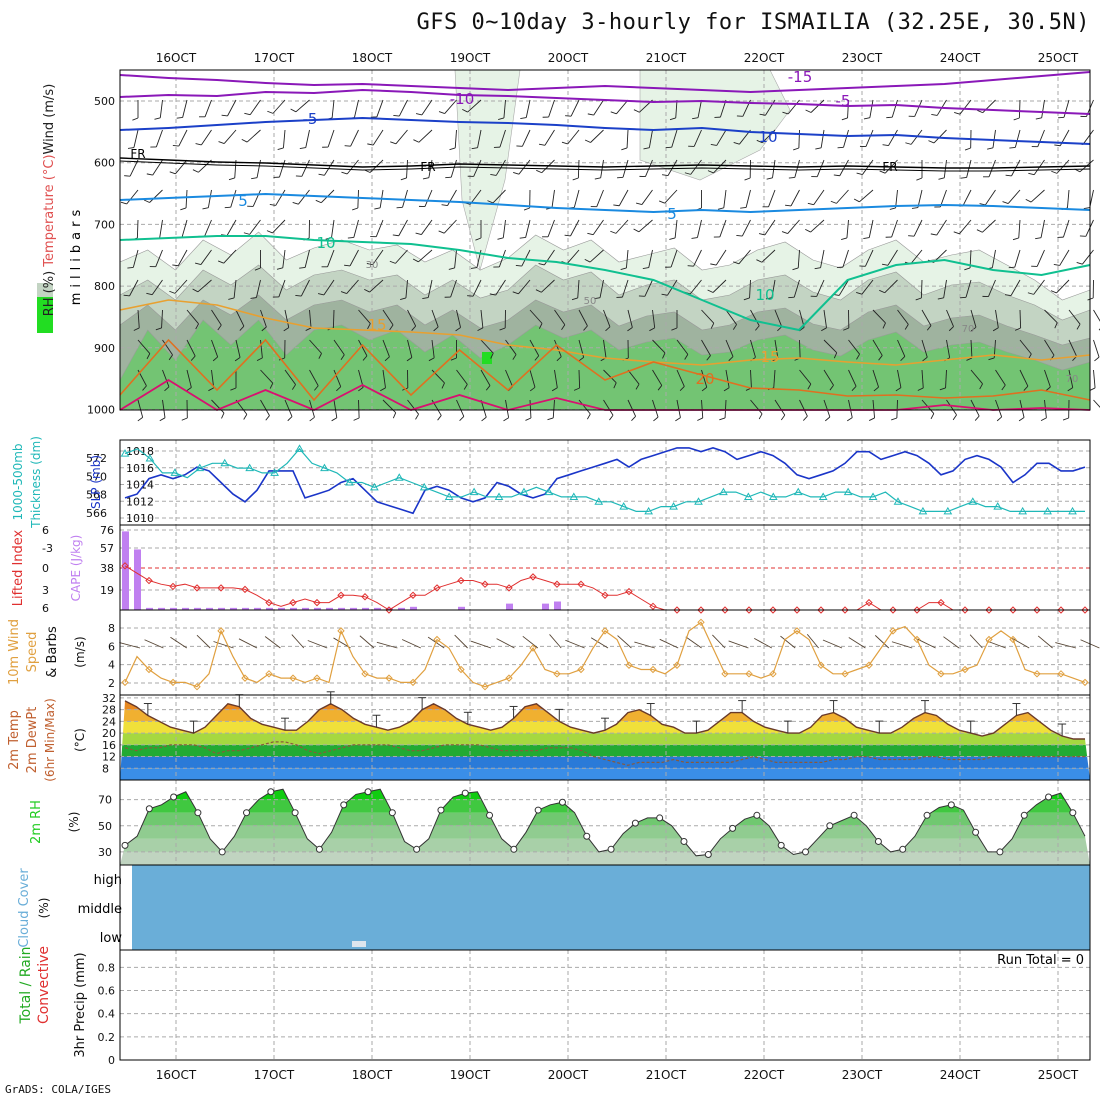 The height and width of the screenshot is (1100, 1100). What do you see at coordinates (111, 665) in the screenshot?
I see `wind-tick-label: 4` at bounding box center [111, 665].